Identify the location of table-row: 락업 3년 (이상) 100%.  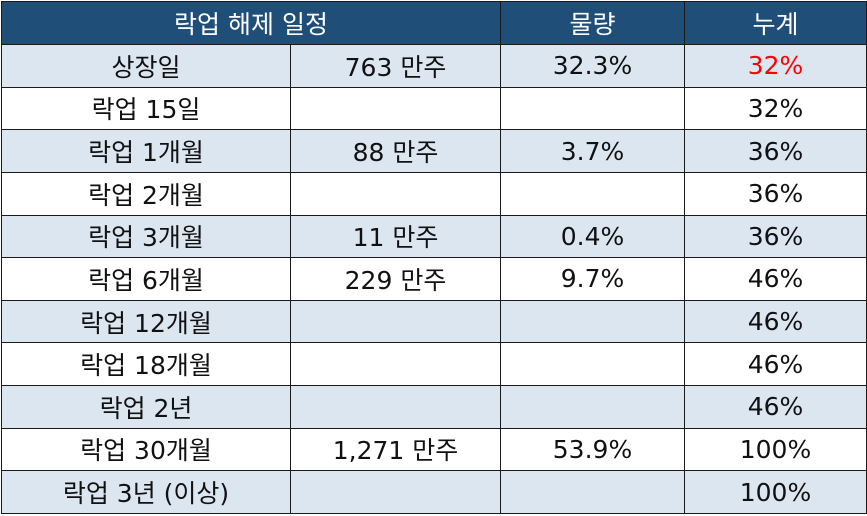
(434, 492).